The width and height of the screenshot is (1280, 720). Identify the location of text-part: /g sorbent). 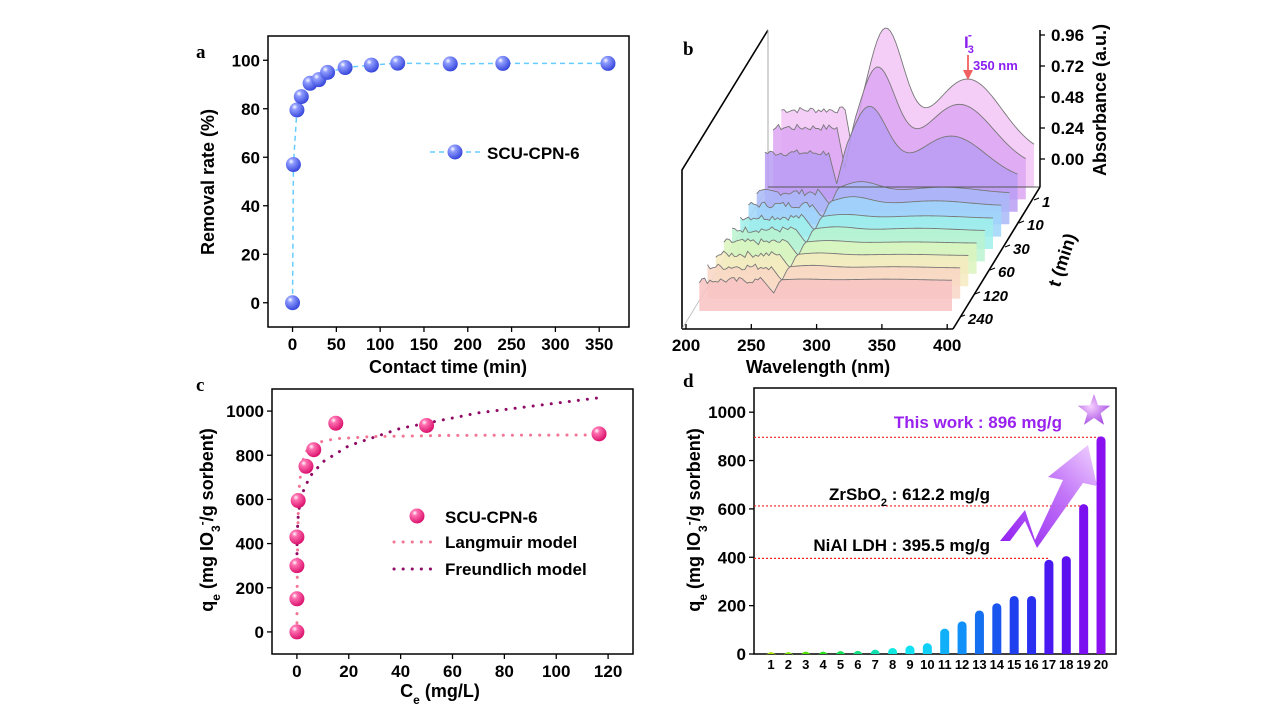
(207, 474).